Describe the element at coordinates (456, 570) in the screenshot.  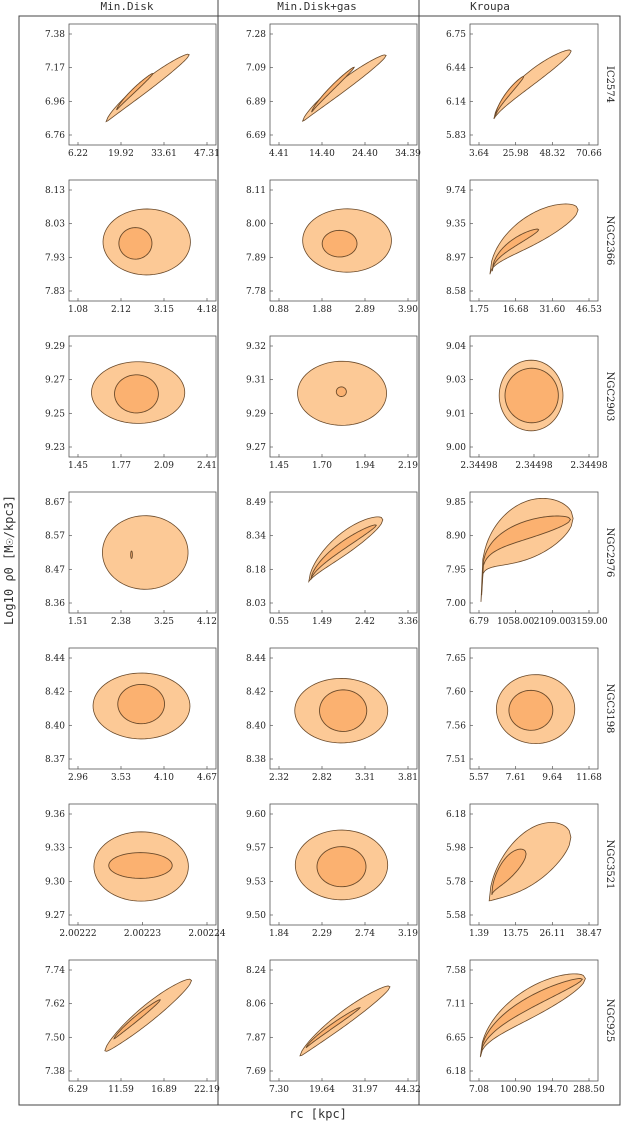
I see `y-tick-label: 7.95` at that location.